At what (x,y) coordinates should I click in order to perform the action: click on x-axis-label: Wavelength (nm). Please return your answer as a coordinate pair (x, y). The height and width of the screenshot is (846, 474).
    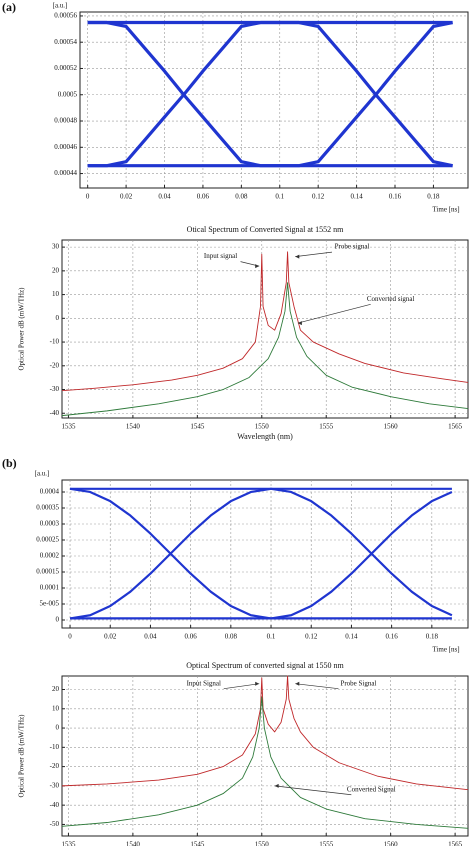
    Looking at the image, I should click on (265, 436).